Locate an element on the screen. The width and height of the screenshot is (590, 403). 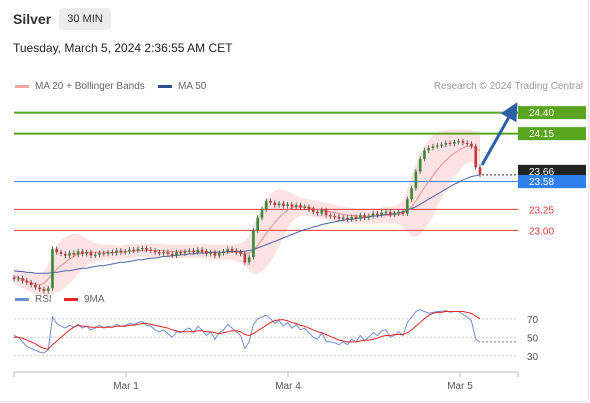
level-label-resistance: 24.40 is located at coordinates (541, 113).